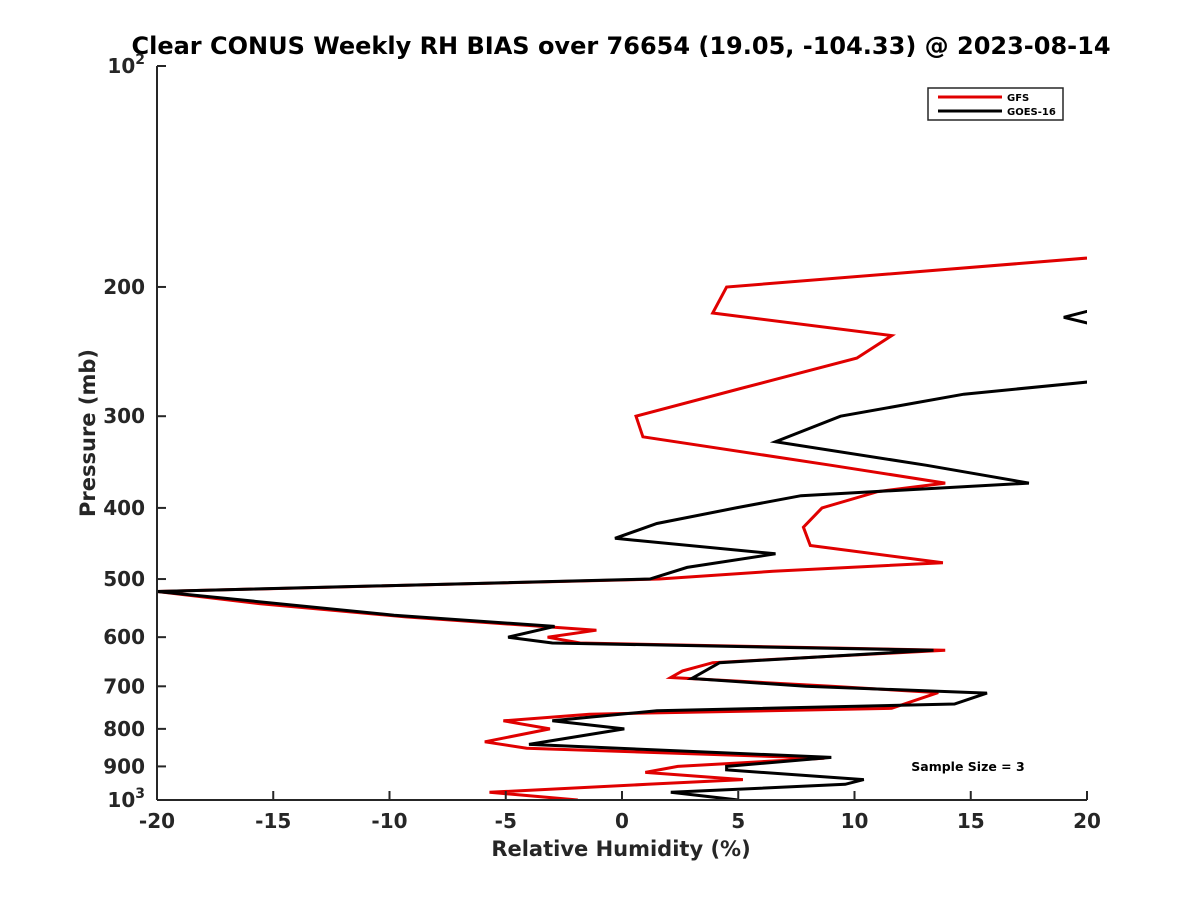  Describe the element at coordinates (124, 579) in the screenshot. I see `y-tick-label: 500` at that location.